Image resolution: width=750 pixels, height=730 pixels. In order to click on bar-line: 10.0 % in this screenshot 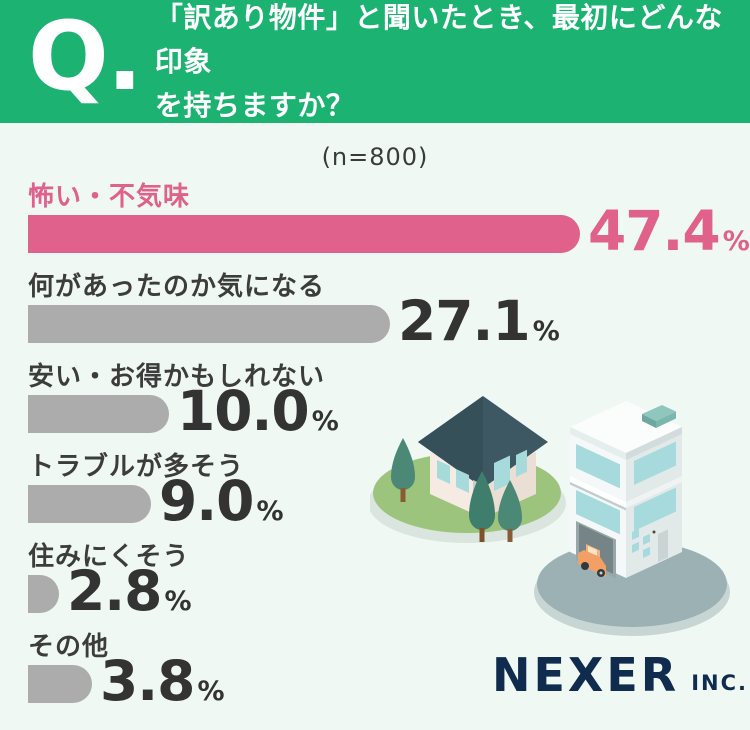, I will do `click(378, 410)`.